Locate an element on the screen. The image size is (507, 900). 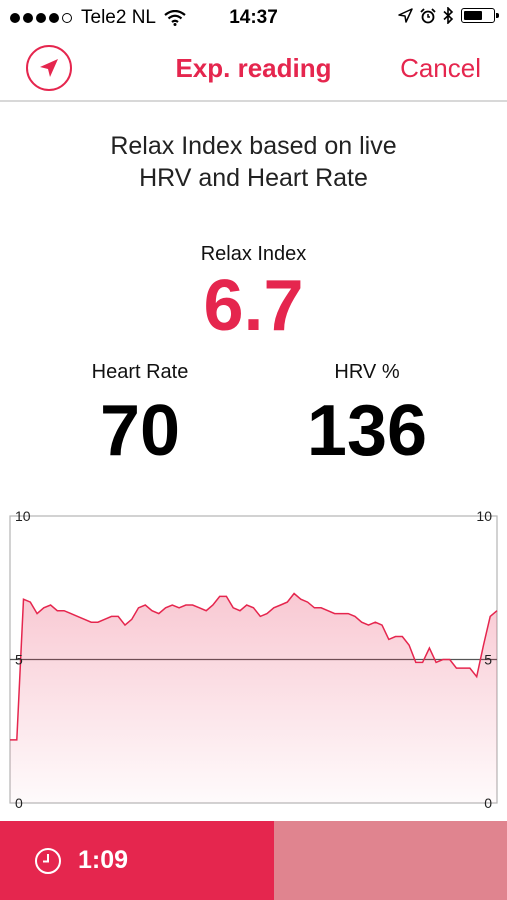
status-bar: Tele2 NL 14:37 is located at coordinates (253, 18).